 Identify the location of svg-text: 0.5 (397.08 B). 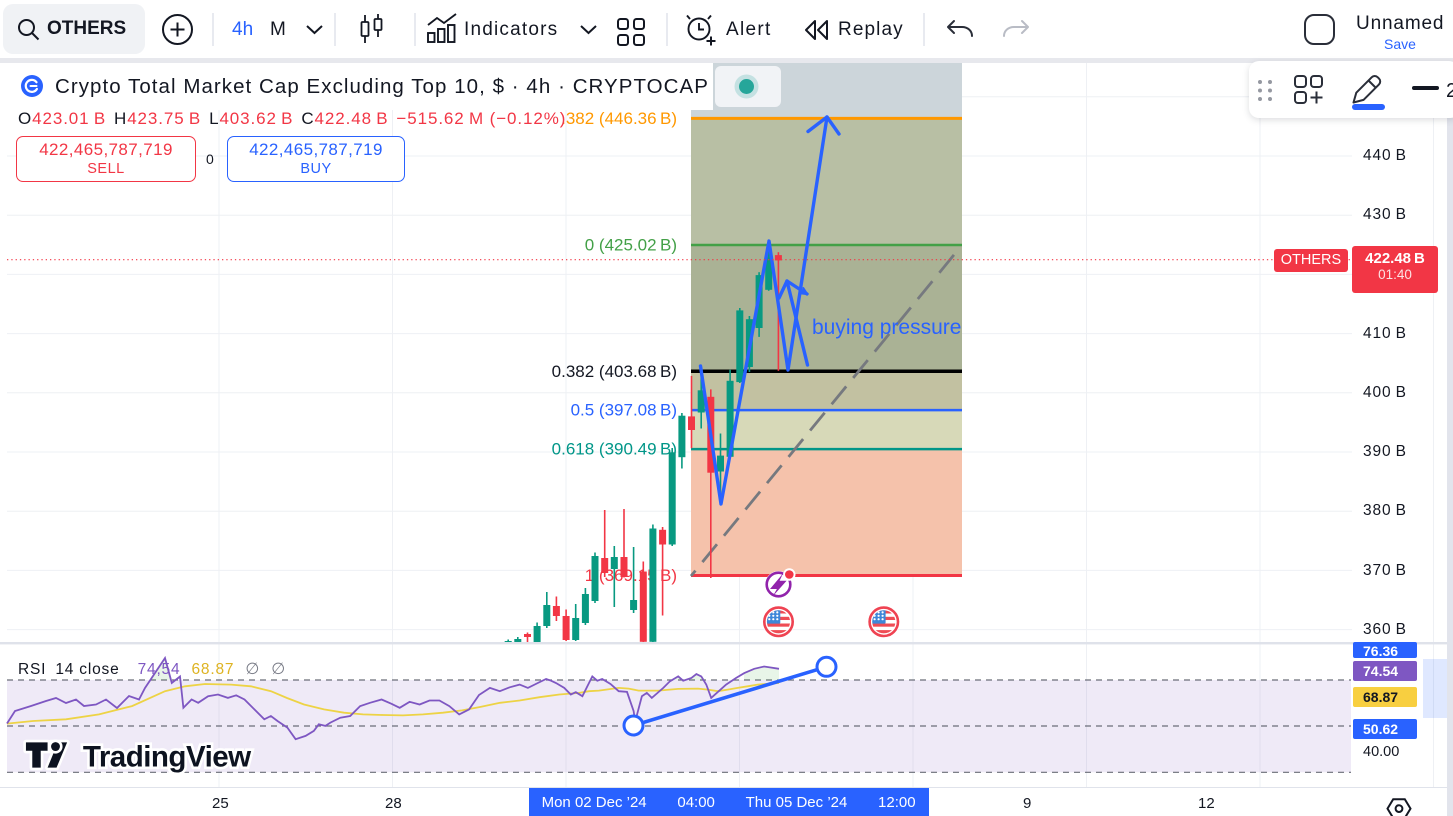
(624, 410).